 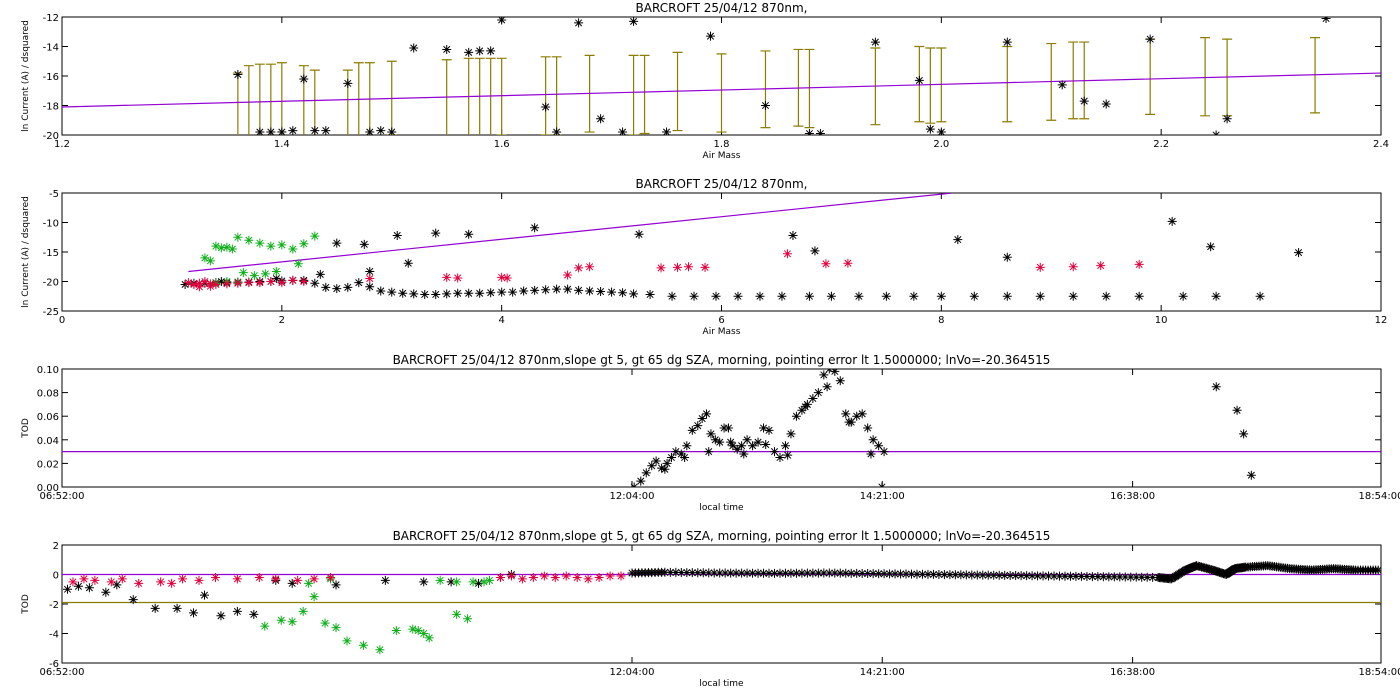 What do you see at coordinates (502, 144) in the screenshot?
I see `x-tick-label: 1.6` at bounding box center [502, 144].